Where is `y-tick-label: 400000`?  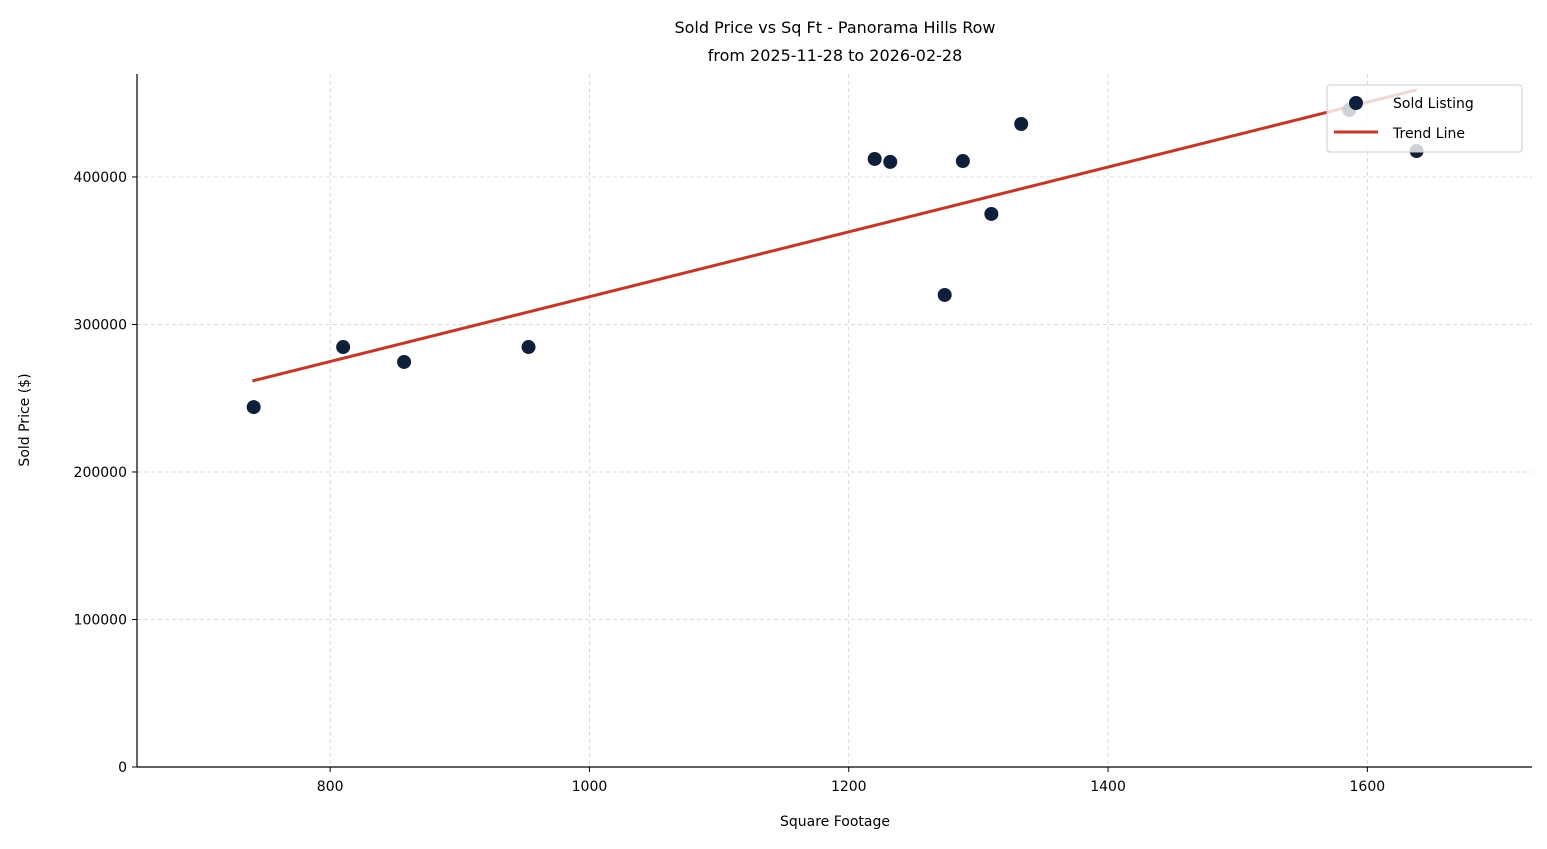
y-tick-label: 400000 is located at coordinates (100, 178).